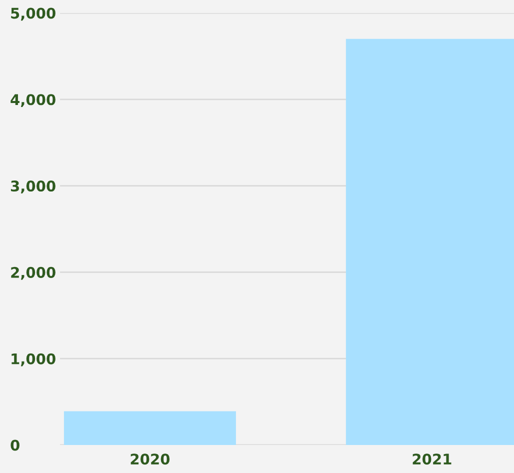 The width and height of the screenshot is (514, 473). What do you see at coordinates (15, 445) in the screenshot?
I see `y-tick-label: 0` at bounding box center [15, 445].